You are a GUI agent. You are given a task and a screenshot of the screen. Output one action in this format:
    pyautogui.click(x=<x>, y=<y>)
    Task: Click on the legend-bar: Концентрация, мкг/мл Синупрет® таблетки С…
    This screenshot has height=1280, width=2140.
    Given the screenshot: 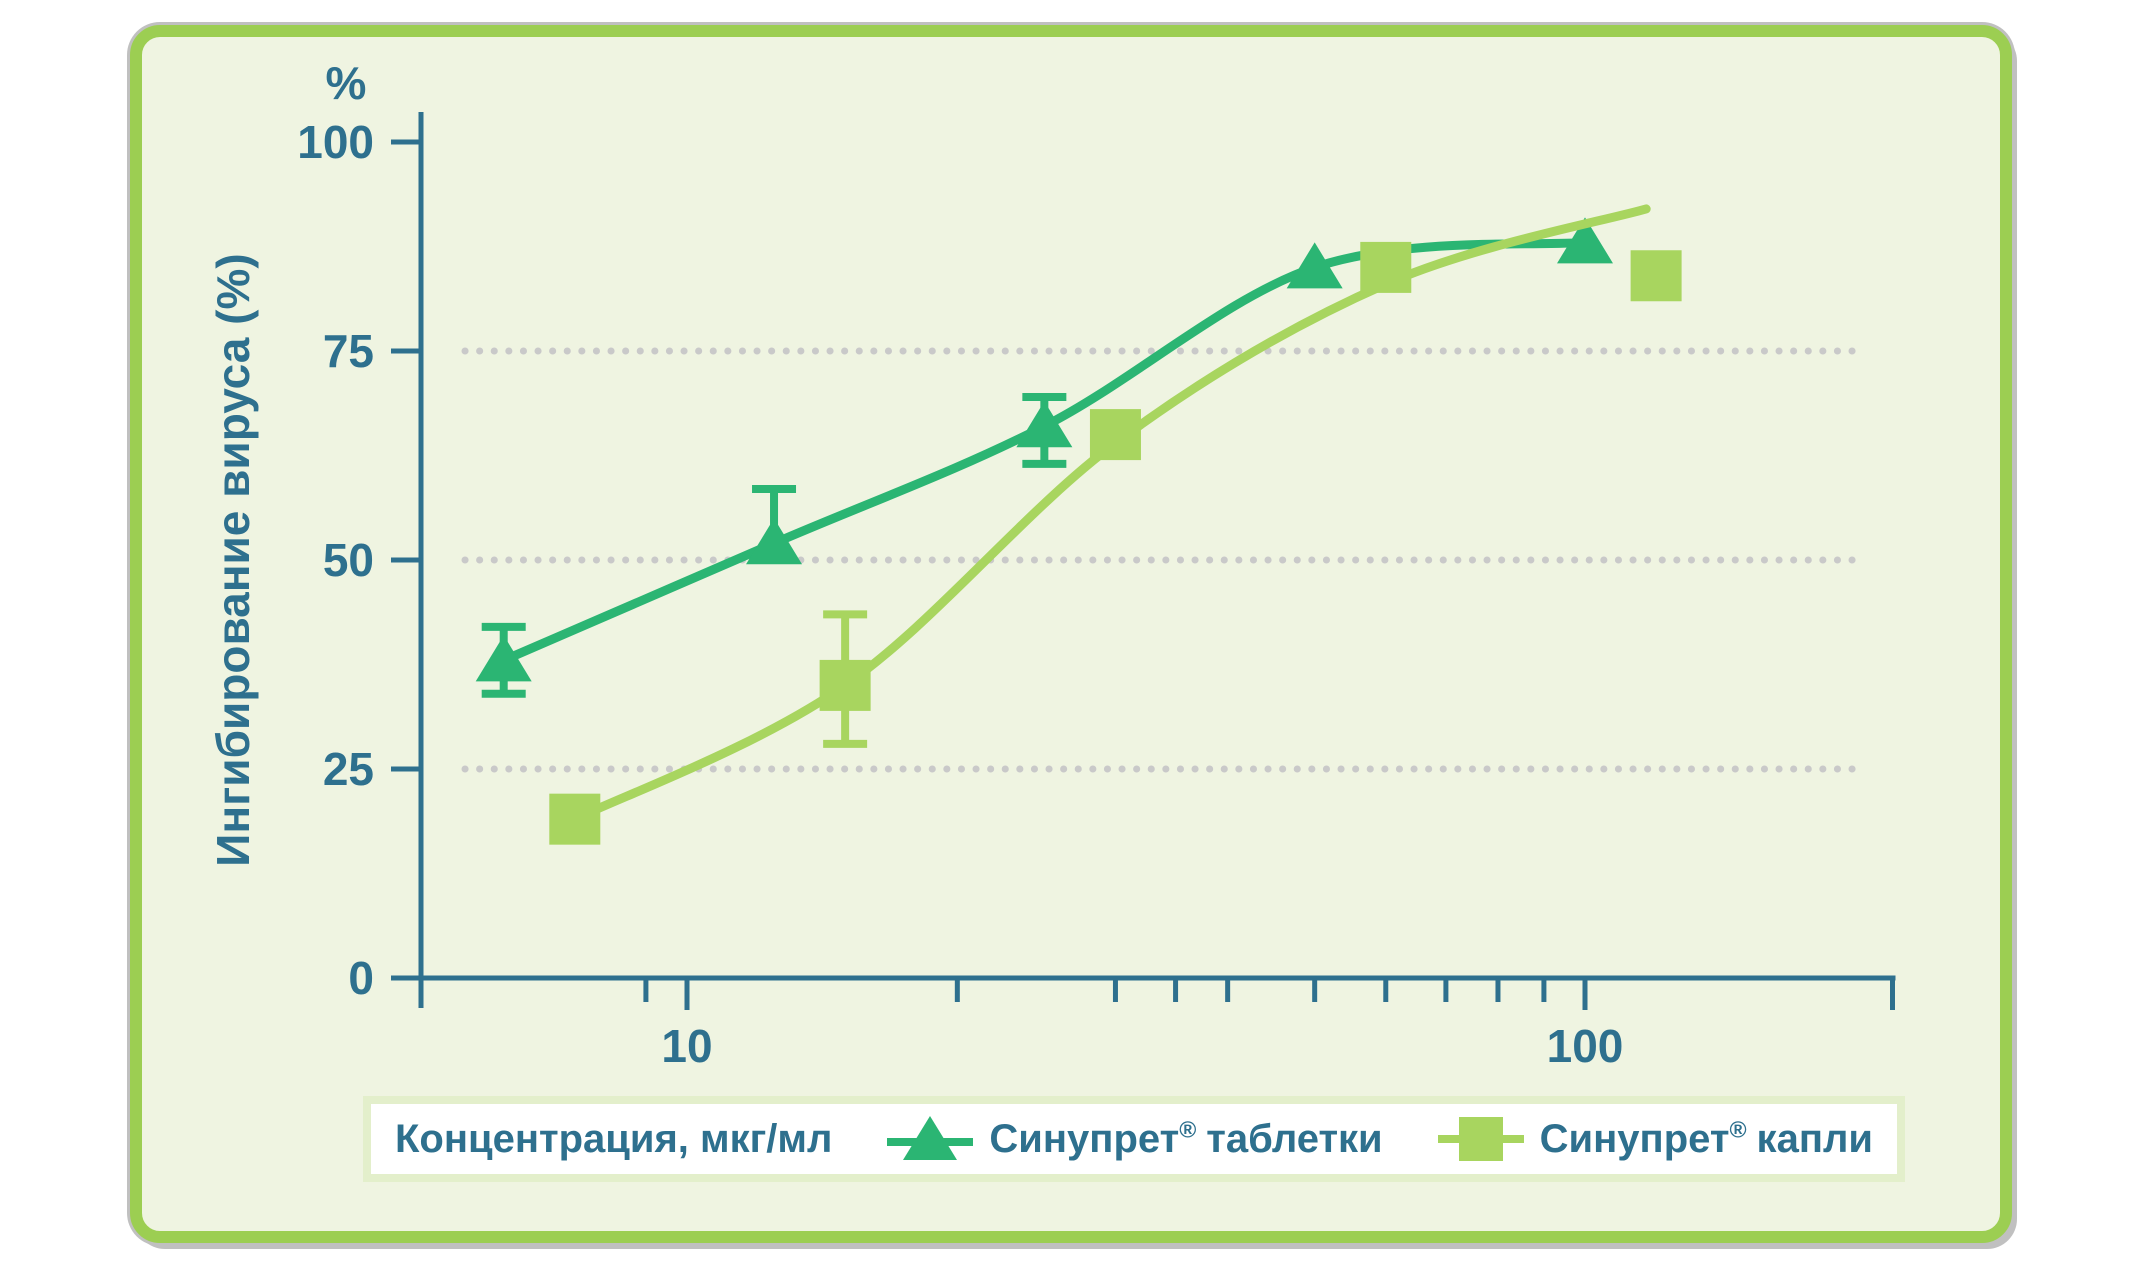 What is the action you would take?
    pyautogui.click(x=1134, y=1139)
    